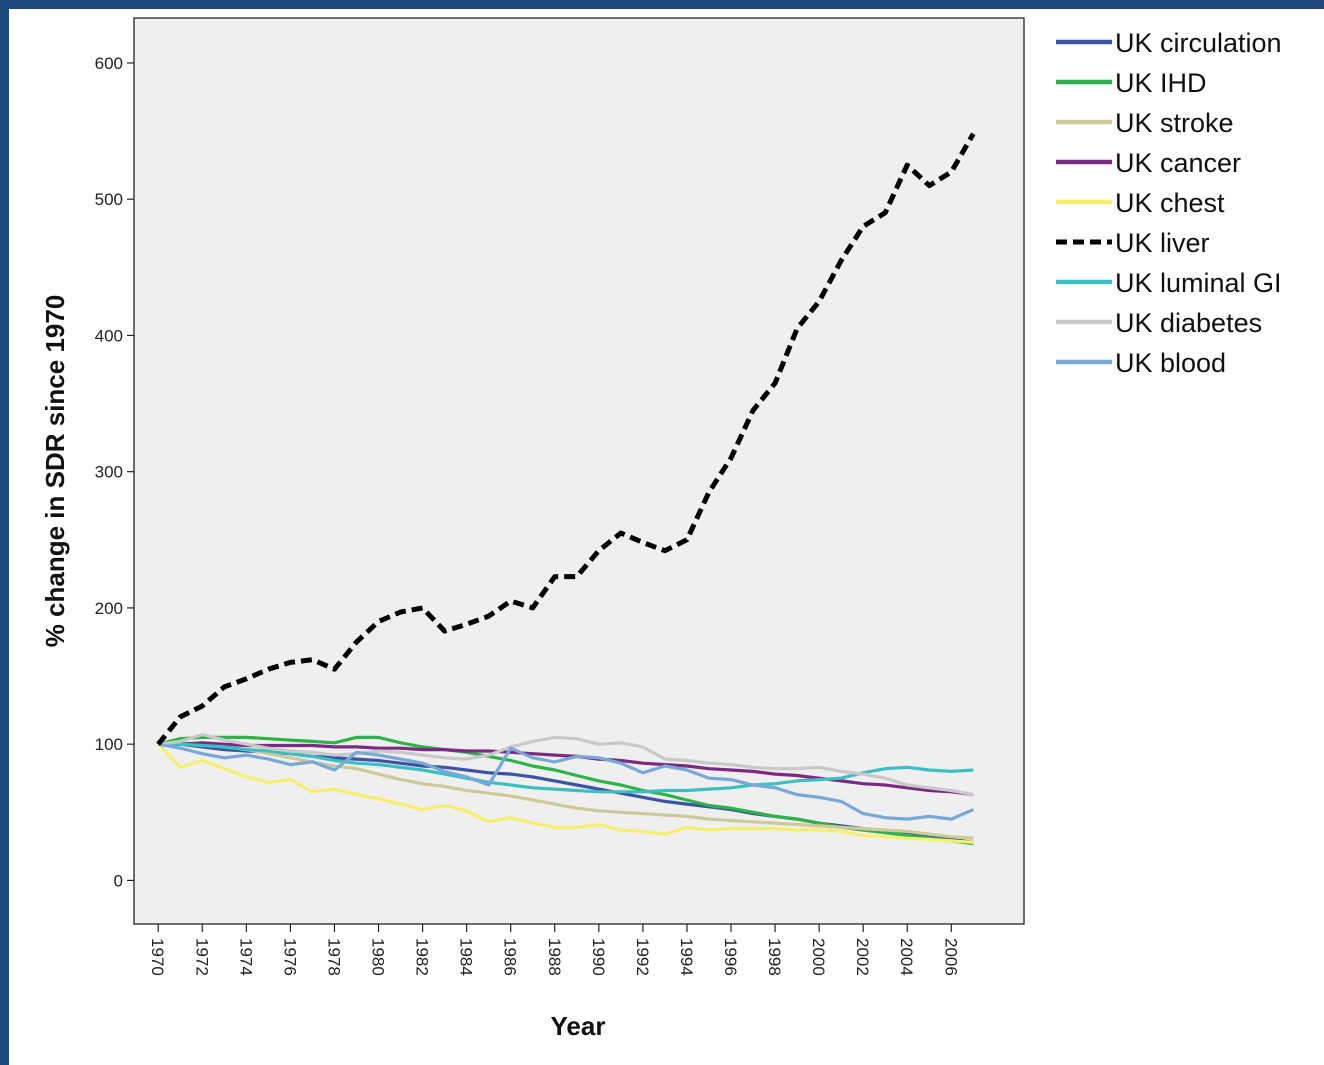 This screenshot has width=1324, height=1065. I want to click on series-line-uk-stroke, so click(566, 790).